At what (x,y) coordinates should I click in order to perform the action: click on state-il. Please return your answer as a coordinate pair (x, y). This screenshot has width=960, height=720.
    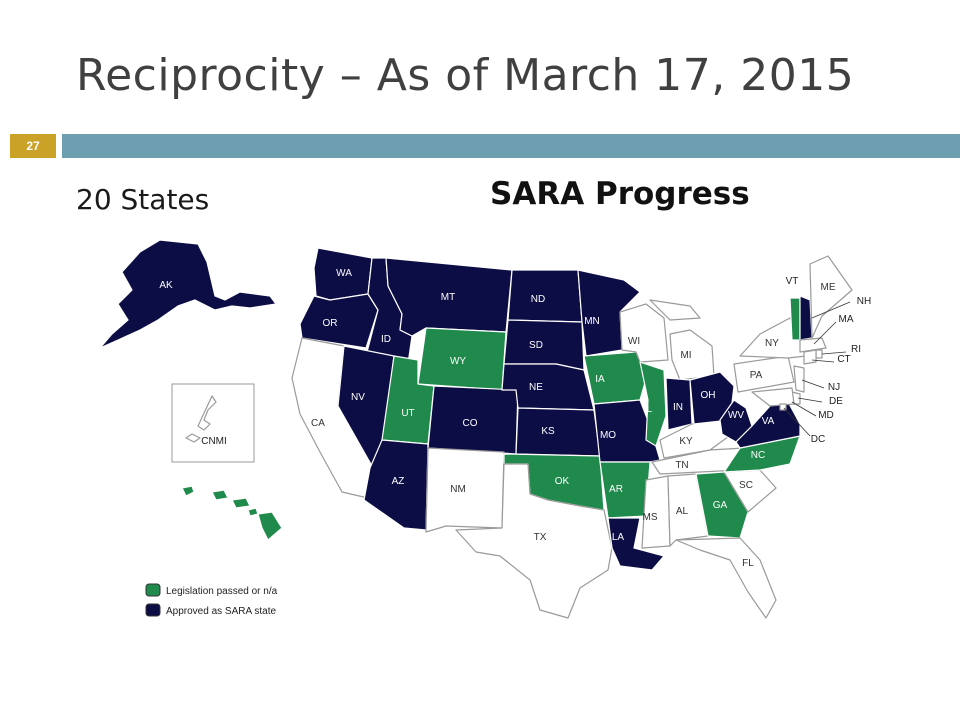
    Looking at the image, I should click on (653, 404).